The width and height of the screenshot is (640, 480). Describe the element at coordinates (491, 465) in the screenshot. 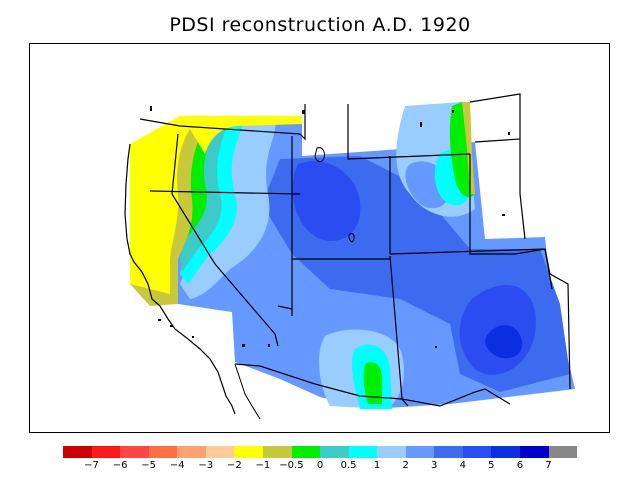

I see `colorbar-tick-label: 5` at that location.